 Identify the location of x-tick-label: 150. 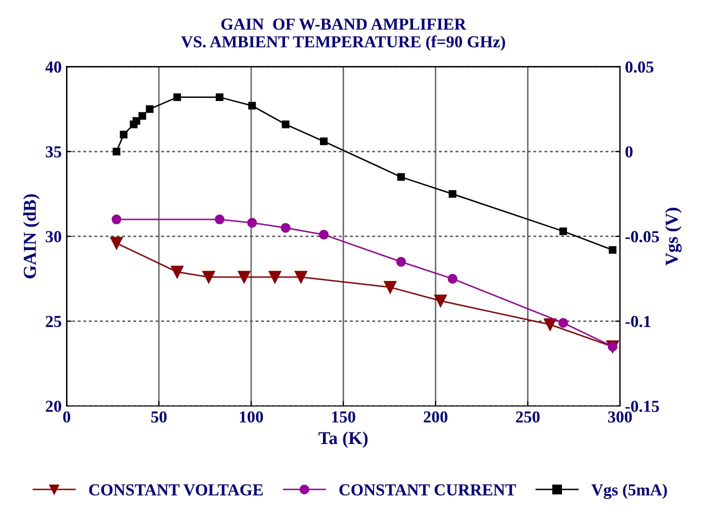
(344, 417).